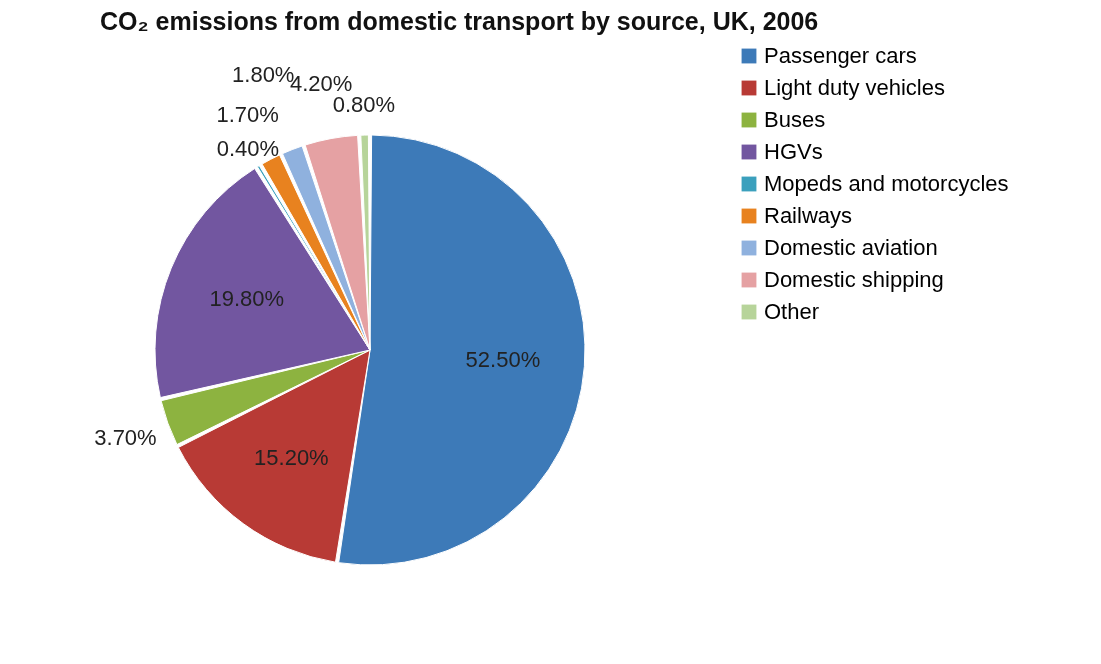 This screenshot has height=664, width=1101. I want to click on legend-label: Passenger cars, so click(840, 55).